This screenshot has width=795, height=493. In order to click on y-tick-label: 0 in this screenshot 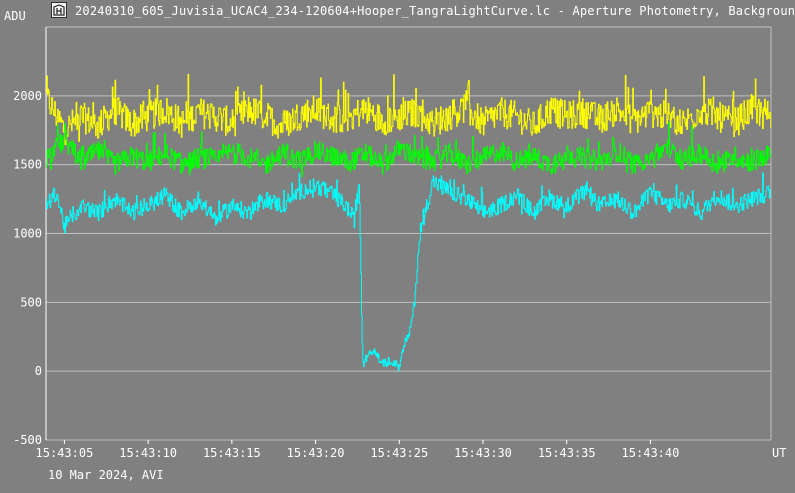, I will do `click(38, 371)`.